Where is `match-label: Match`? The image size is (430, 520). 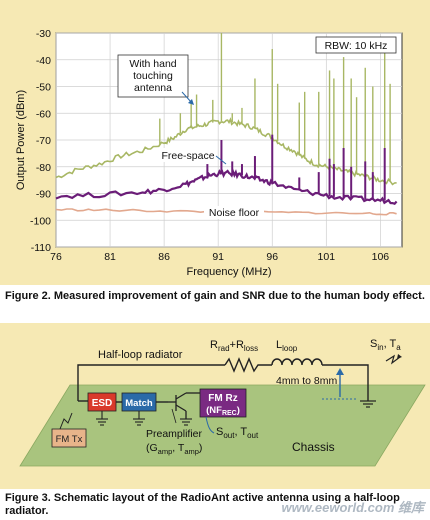 match-label: Match is located at coordinates (139, 403).